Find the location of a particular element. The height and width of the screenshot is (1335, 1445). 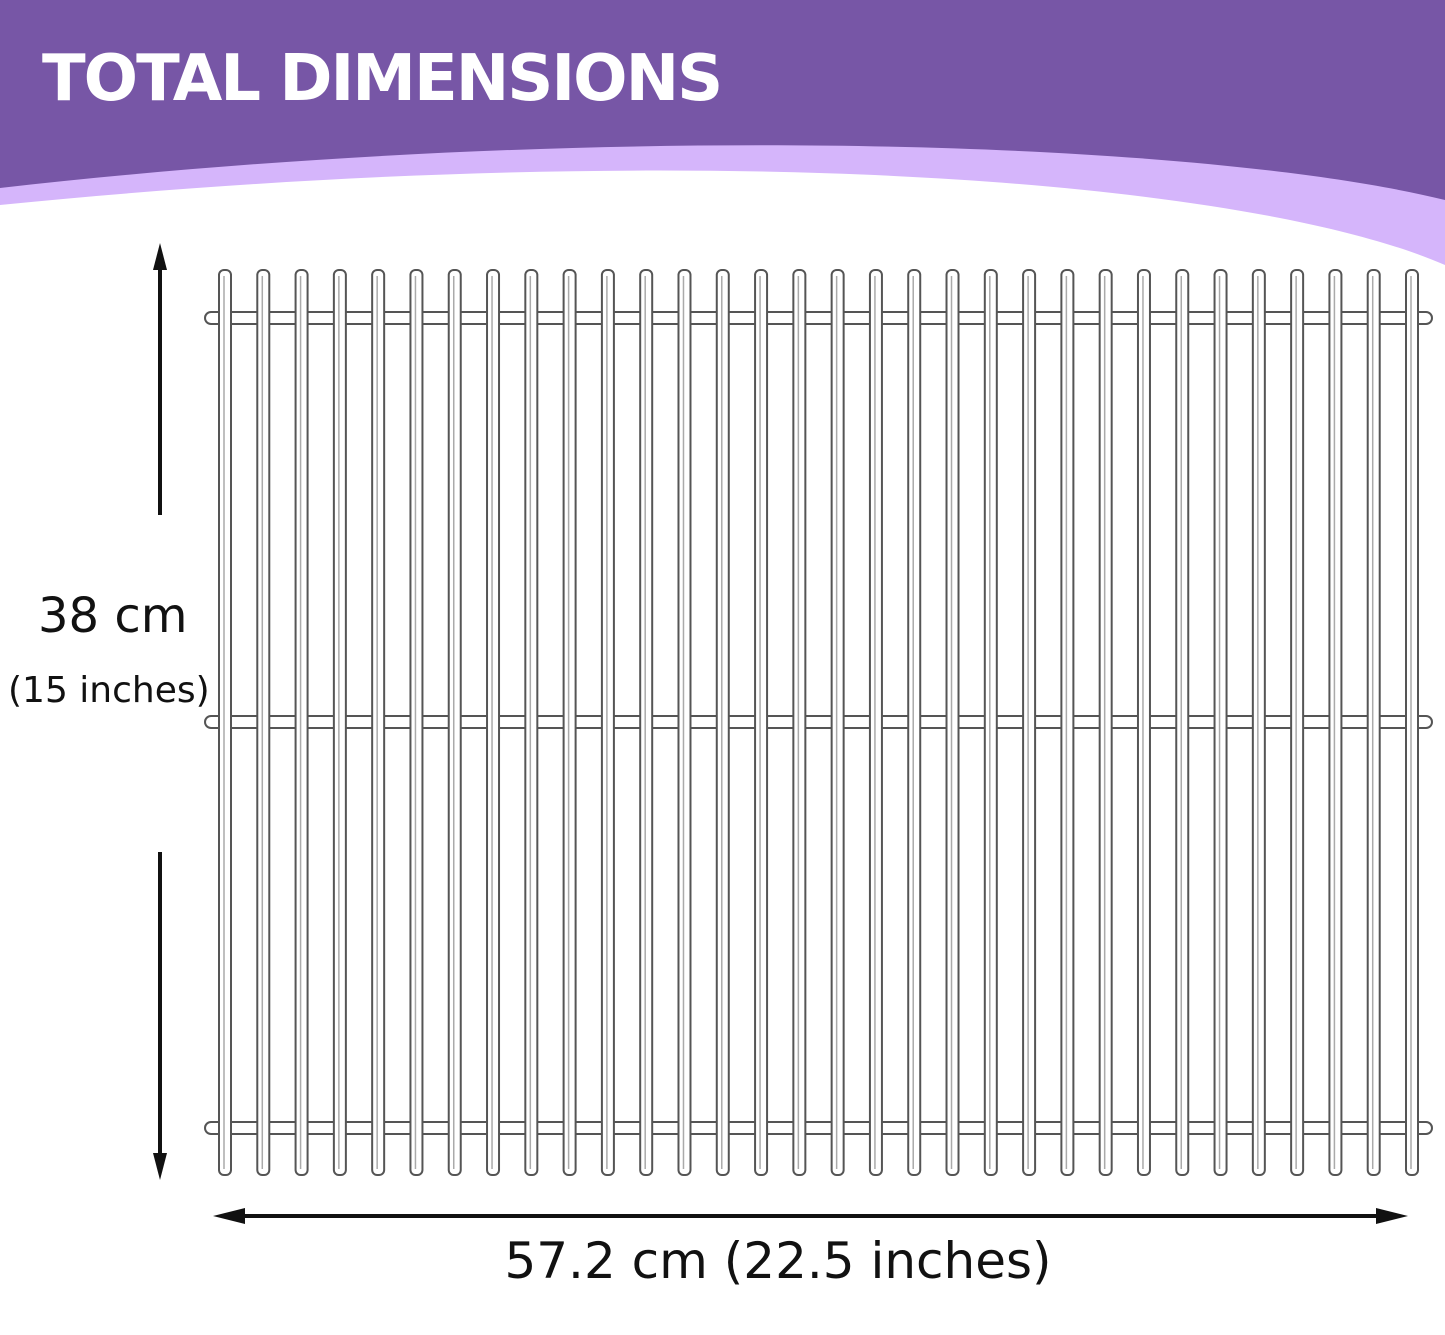

width-label: 57.2 cm (22.5 inches) is located at coordinates (777, 1261).